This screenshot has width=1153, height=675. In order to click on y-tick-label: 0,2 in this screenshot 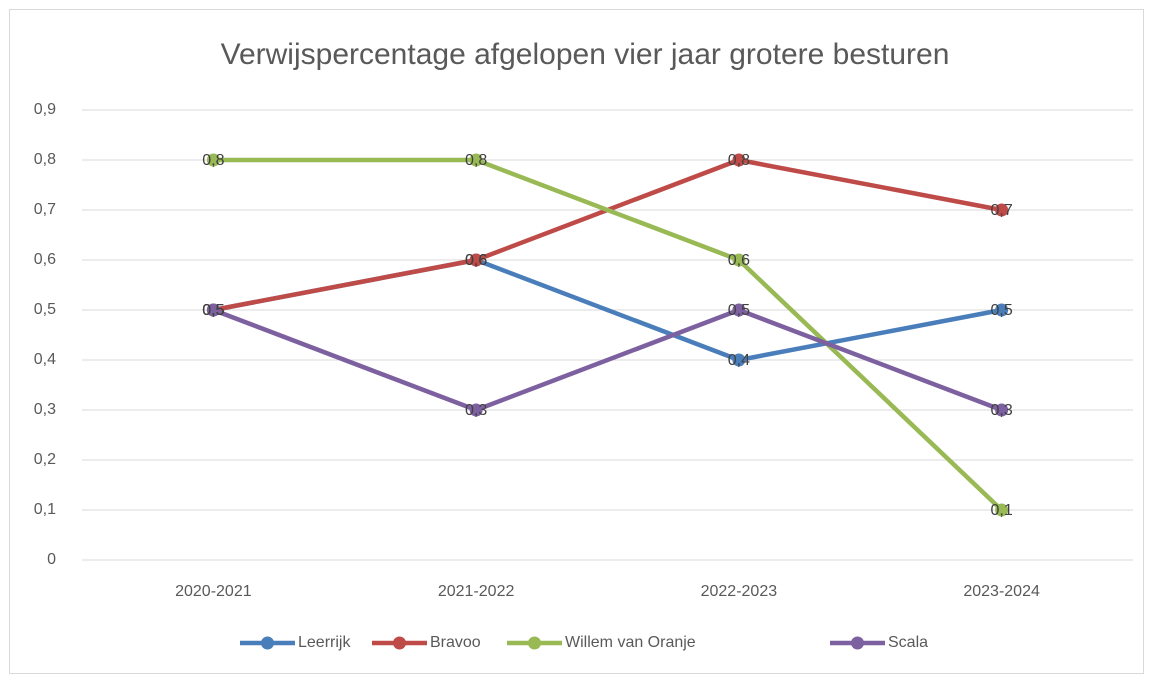, I will do `click(45, 459)`.